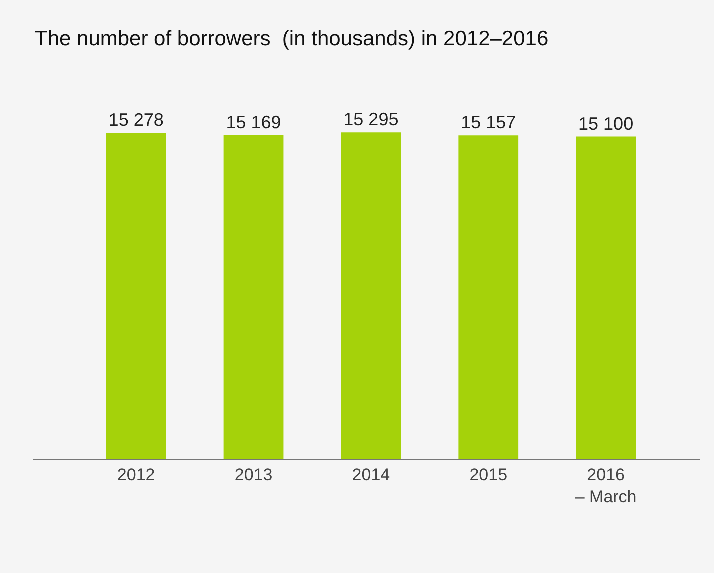  I want to click on data-label: 15 278, so click(136, 120).